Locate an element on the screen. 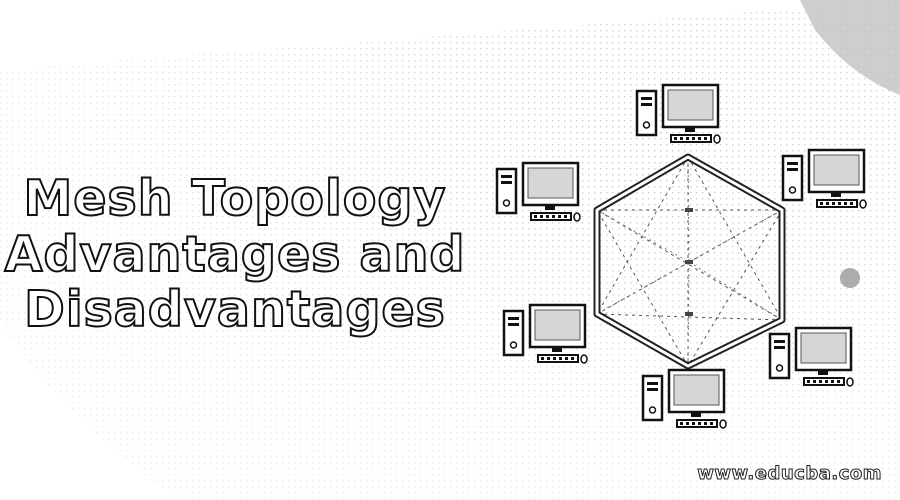 Image resolution: width=900 pixels, height=500 pixels. title-line-1: Mesh Topology is located at coordinates (235, 198).